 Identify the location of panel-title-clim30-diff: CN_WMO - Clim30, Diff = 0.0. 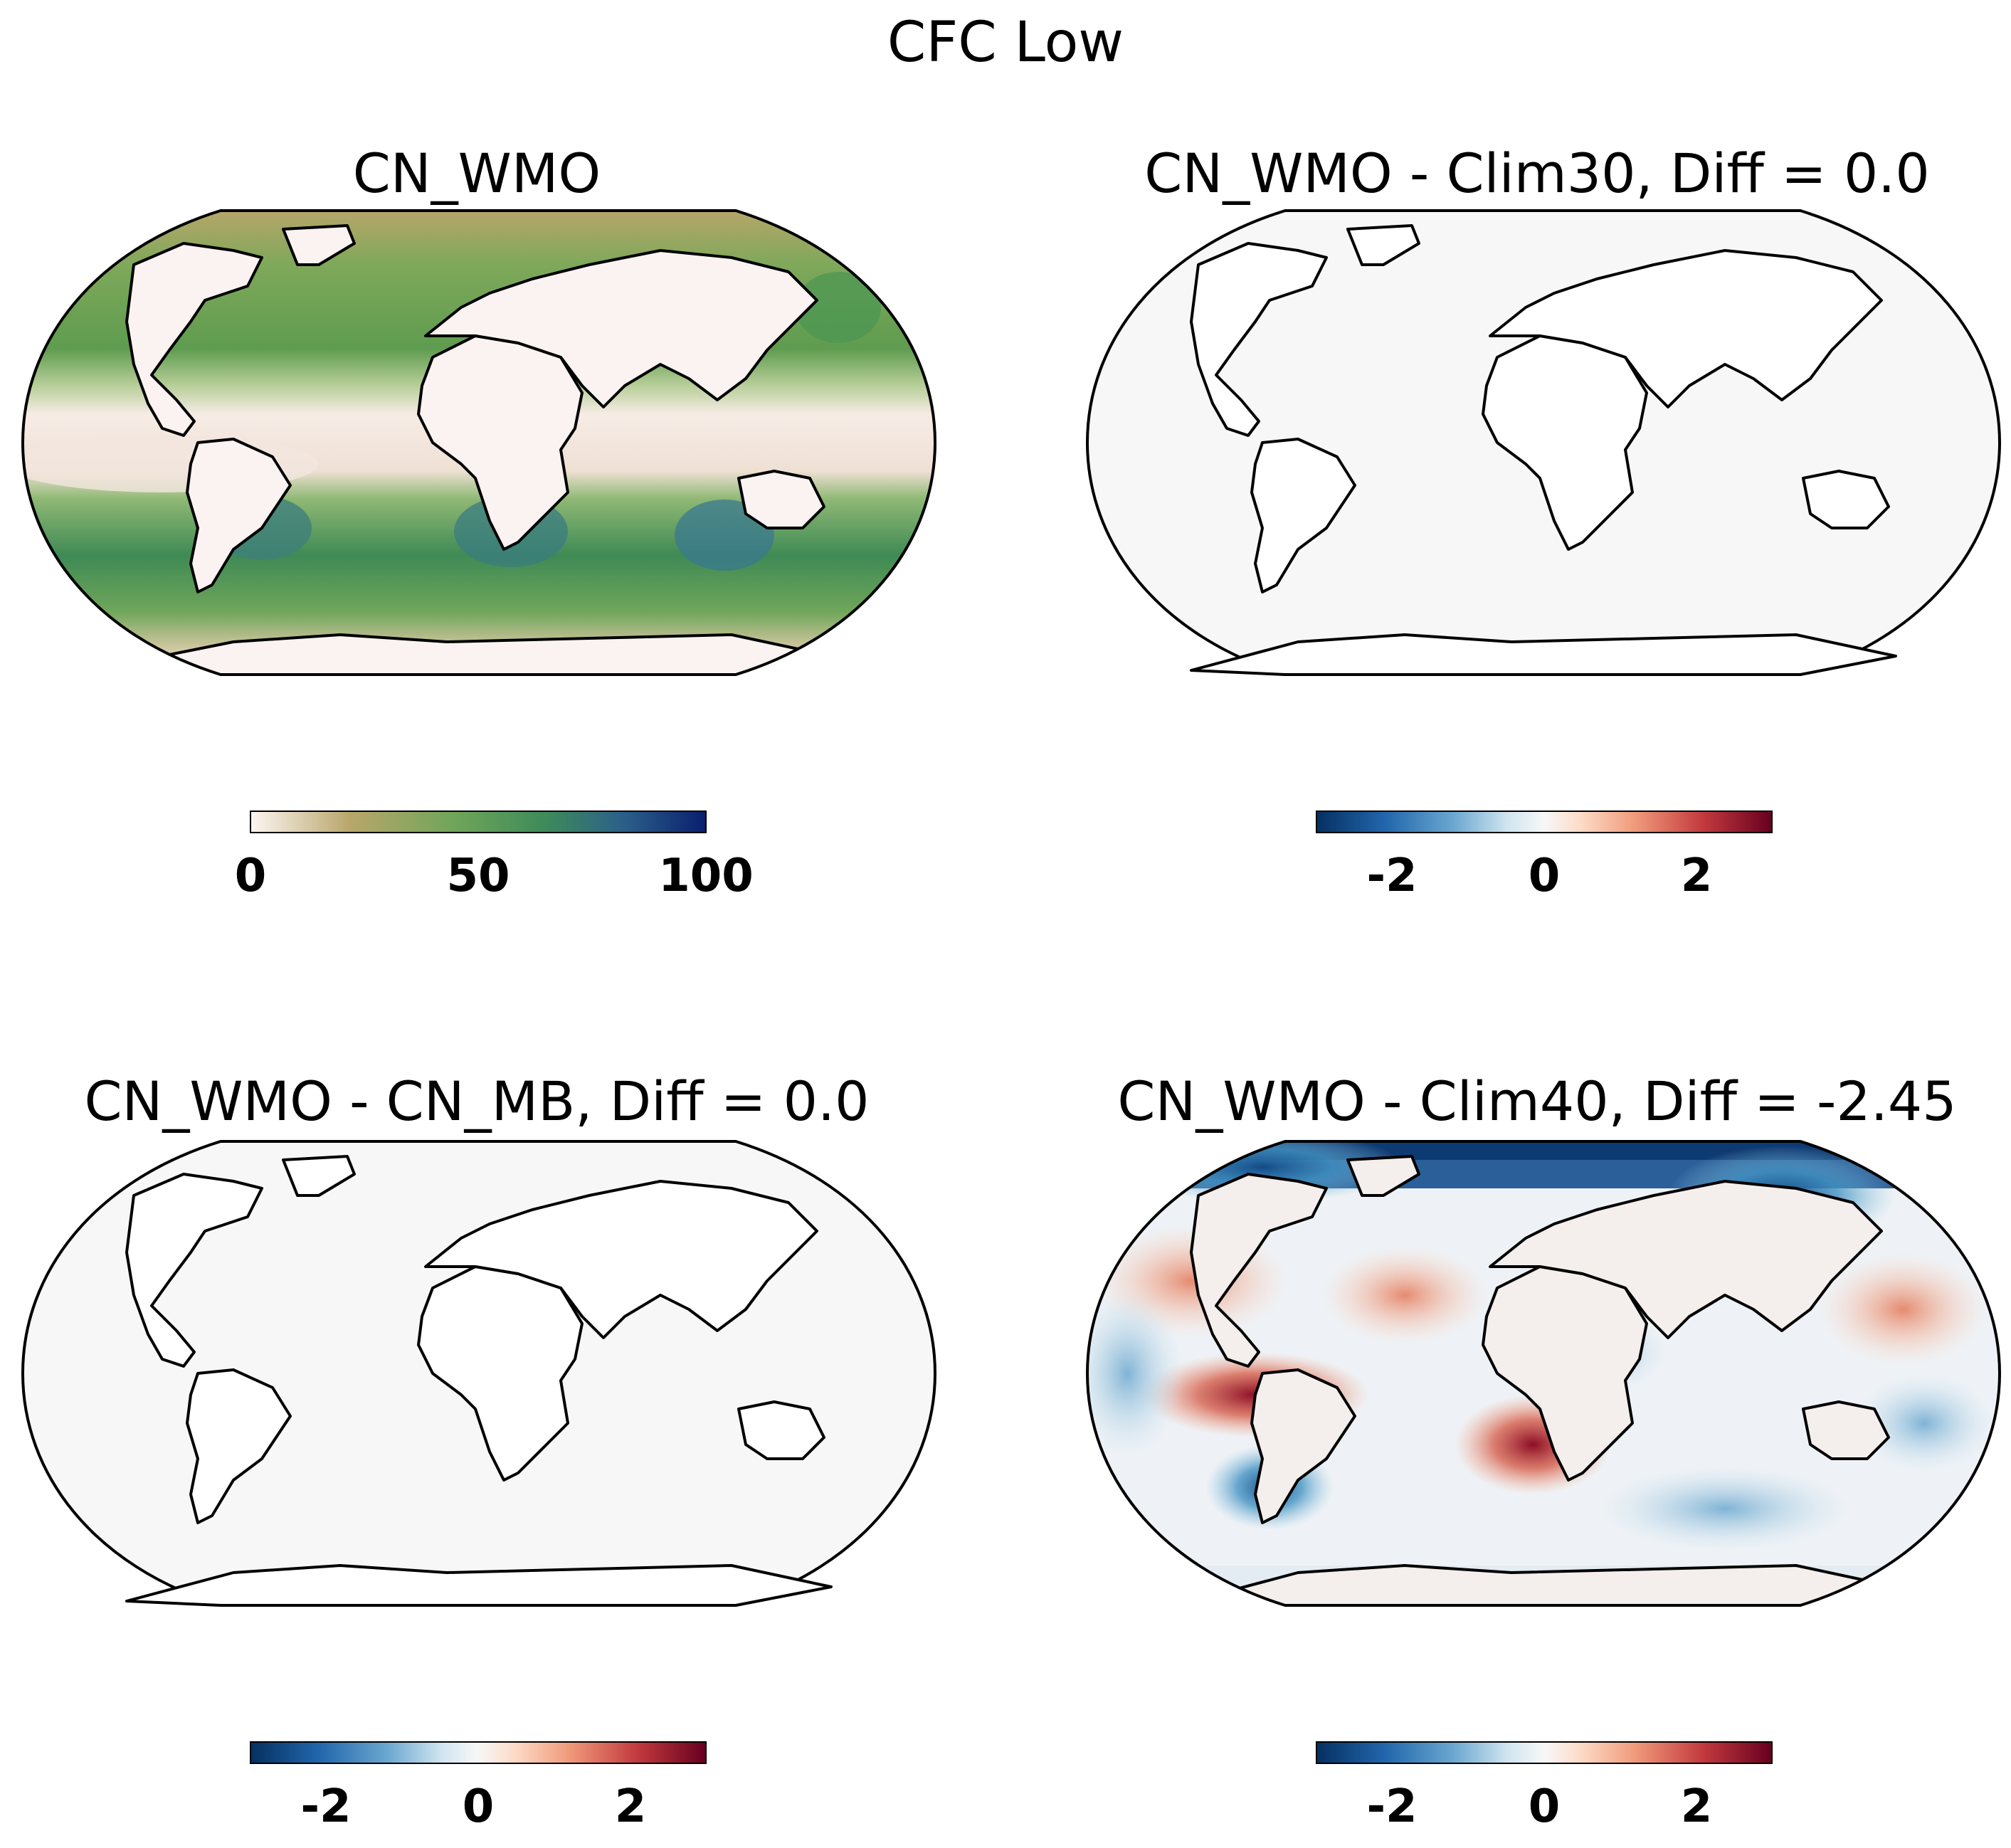
(1537, 173).